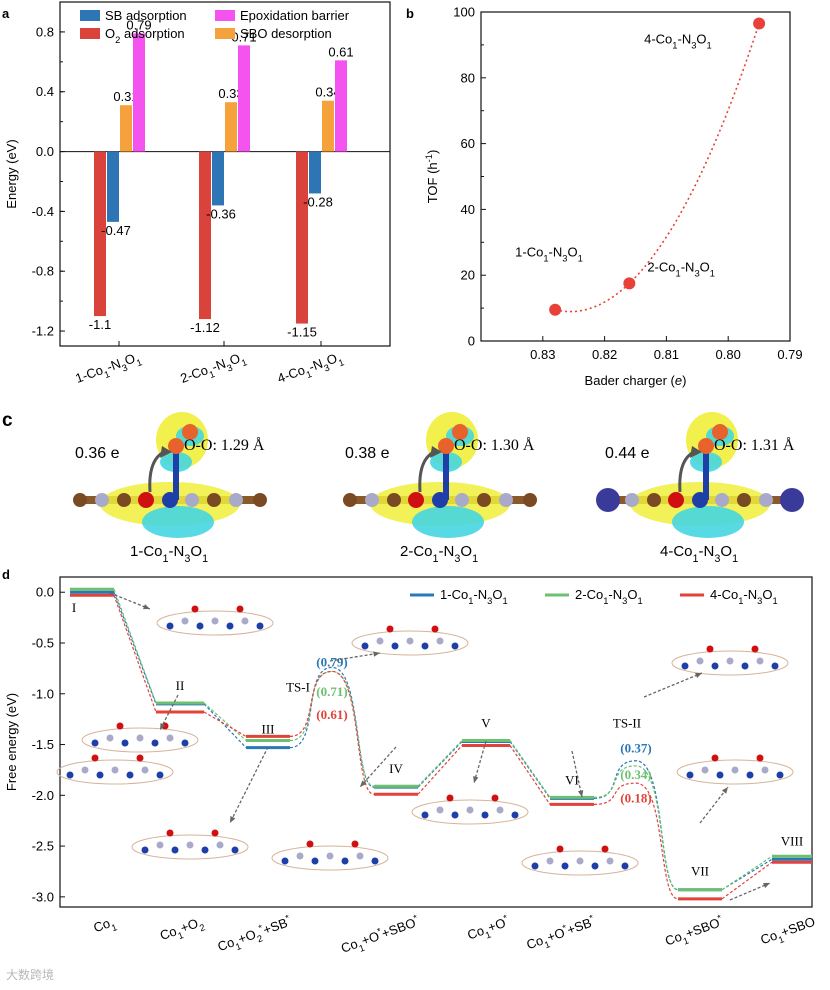  I want to click on bar-sb-adsorption, so click(218, 178).